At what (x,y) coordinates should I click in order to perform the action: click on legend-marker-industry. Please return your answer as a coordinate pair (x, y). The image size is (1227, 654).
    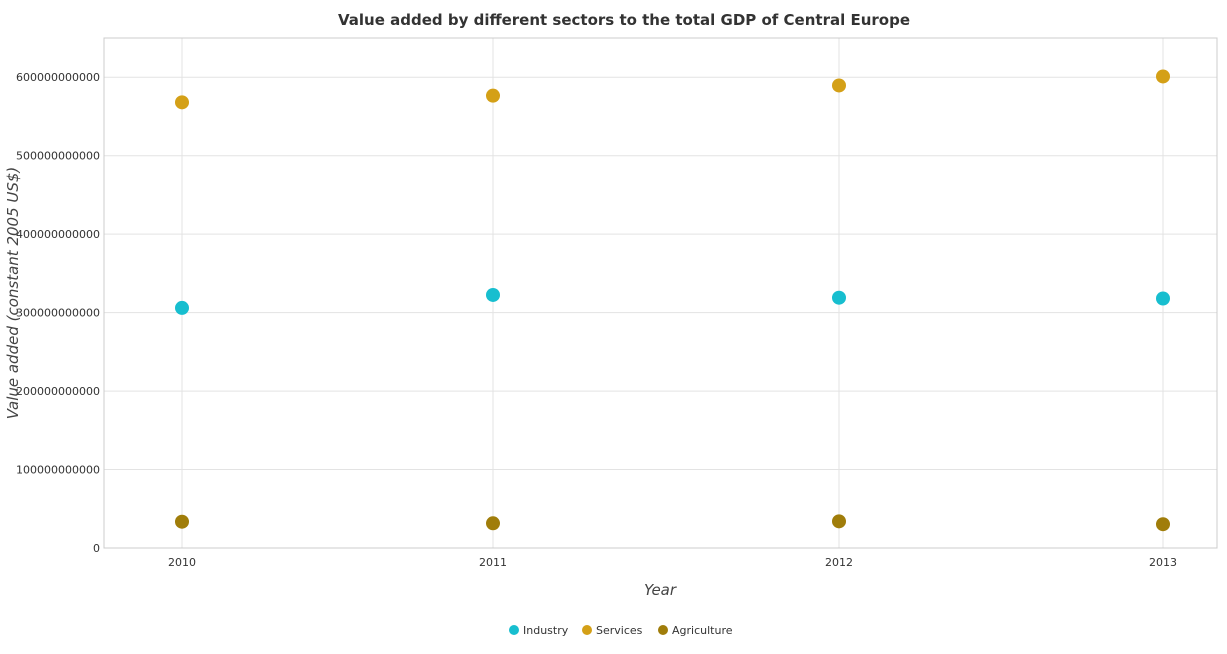
    Looking at the image, I should click on (514, 630).